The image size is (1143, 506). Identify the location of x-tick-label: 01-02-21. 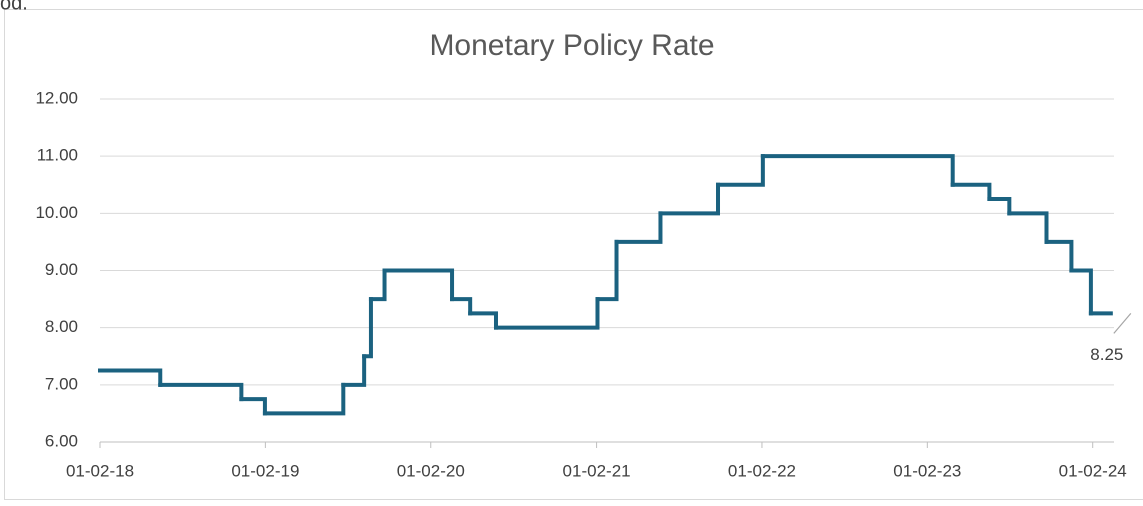
(597, 470).